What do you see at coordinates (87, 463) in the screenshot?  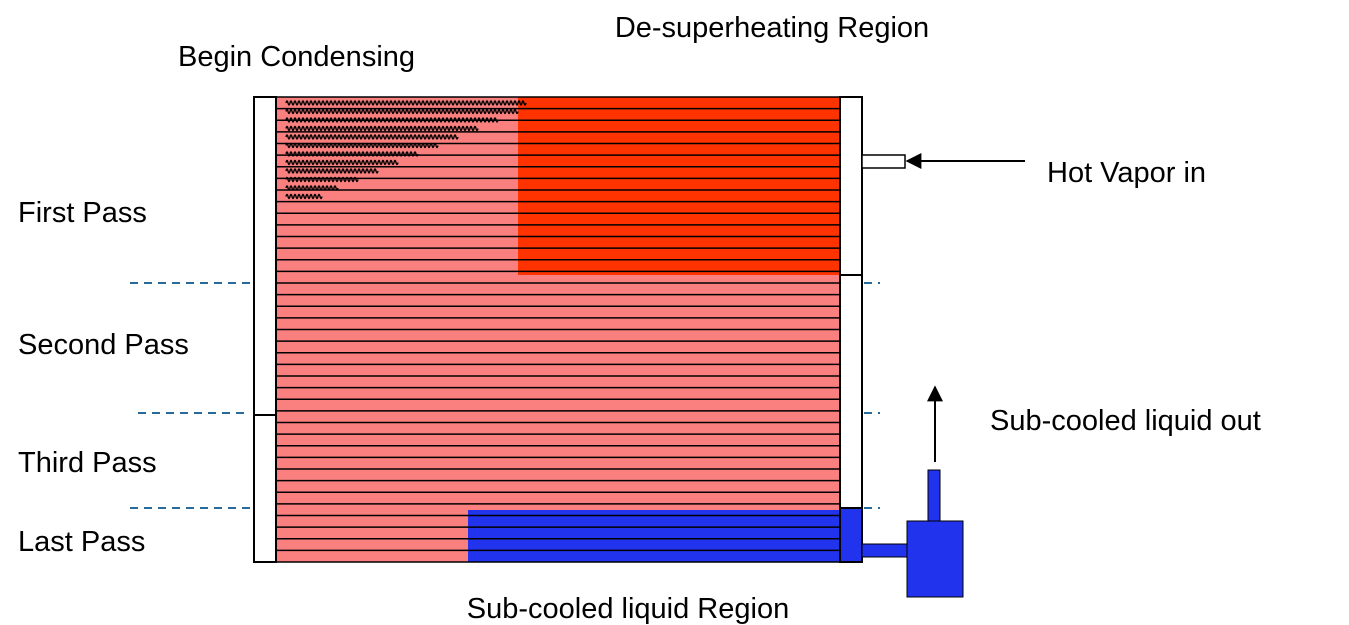 I see `label: Third Pass` at bounding box center [87, 463].